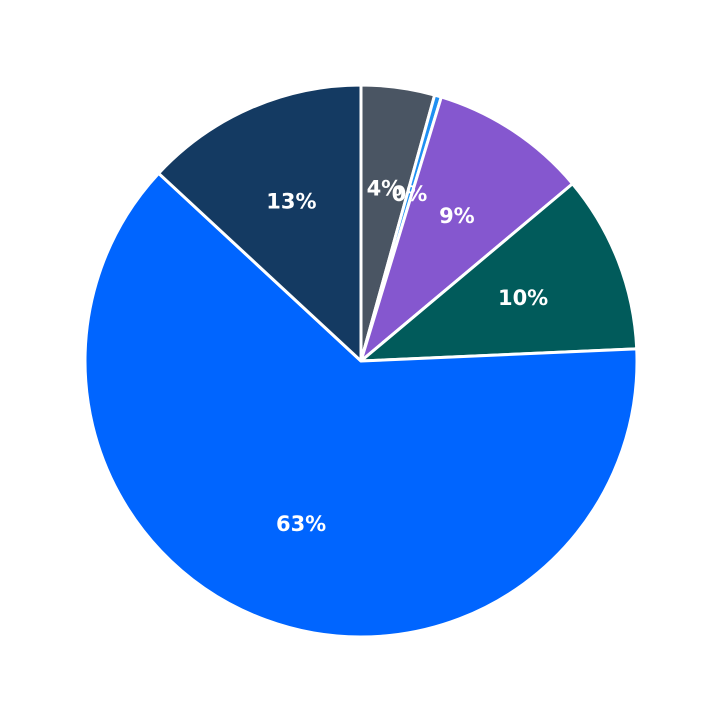  I want to click on pie-slice-label-3: 10%, so click(523, 298).